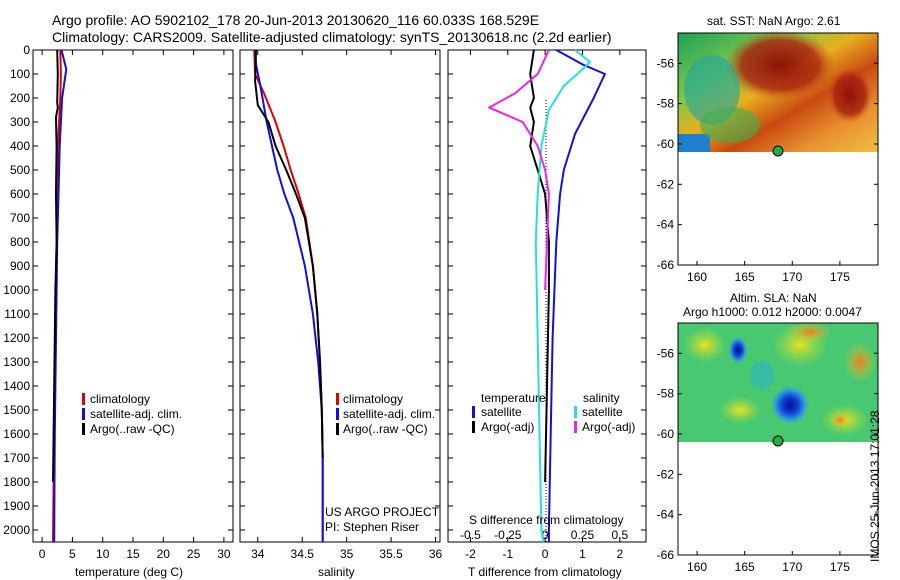 This screenshot has width=900, height=580. What do you see at coordinates (17, 314) in the screenshot?
I see `depth-tick-label: 1100` at bounding box center [17, 314].